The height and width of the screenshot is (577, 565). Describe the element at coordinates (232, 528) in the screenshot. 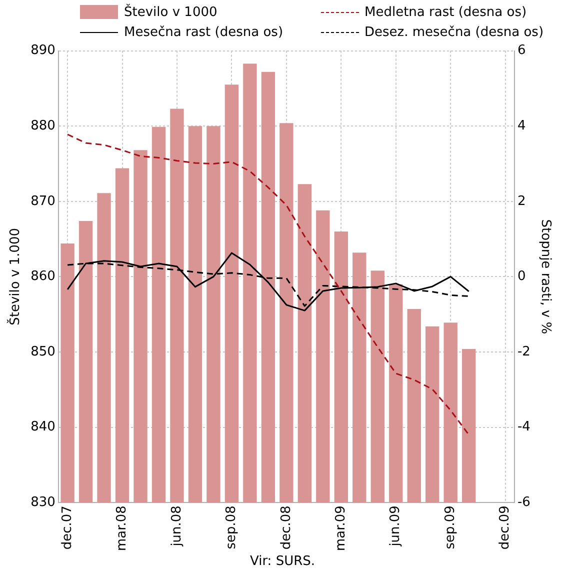

I see `x-tick-label: sep.08` at that location.